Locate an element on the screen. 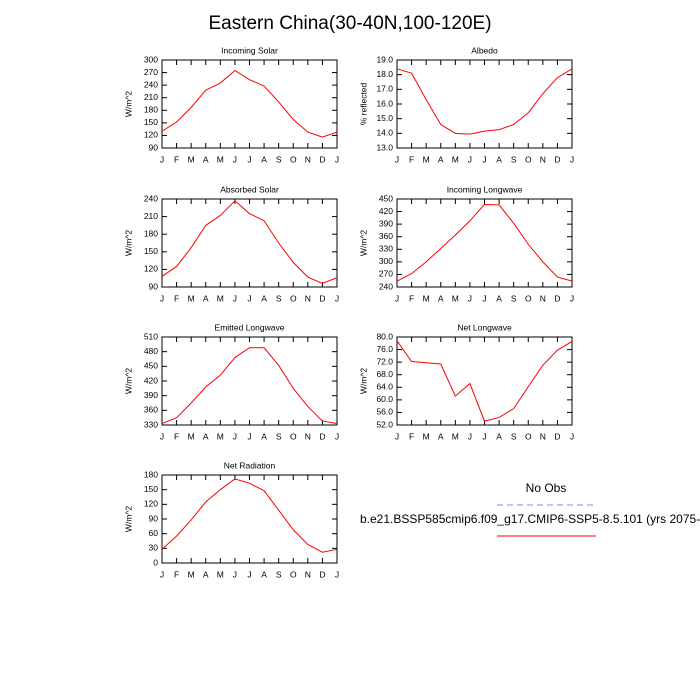 The image size is (700, 700). y-tick-label: 16.0 is located at coordinates (384, 103).